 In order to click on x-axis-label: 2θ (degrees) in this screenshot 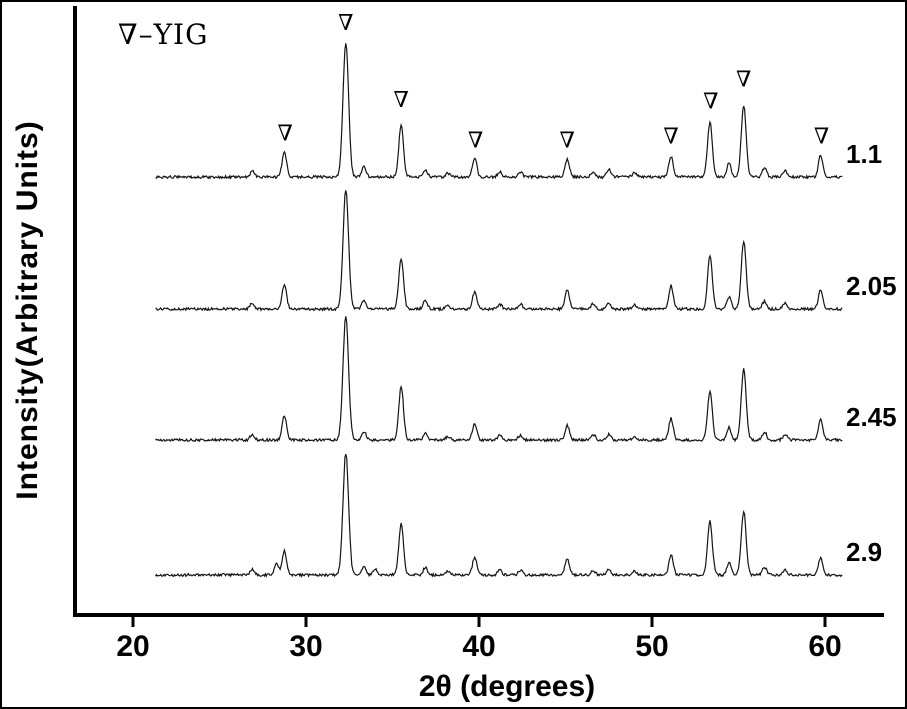, I will do `click(507, 686)`.